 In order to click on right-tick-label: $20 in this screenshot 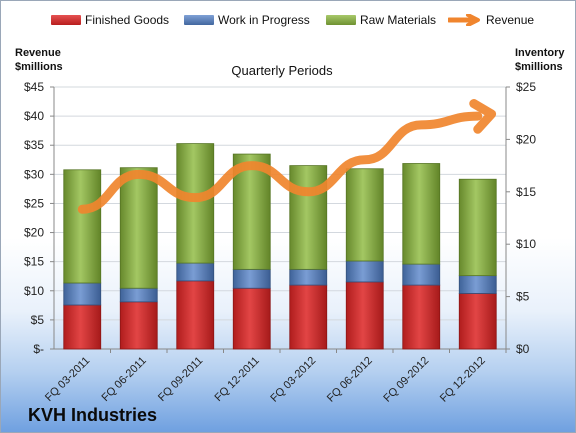, I will do `click(526, 139)`.